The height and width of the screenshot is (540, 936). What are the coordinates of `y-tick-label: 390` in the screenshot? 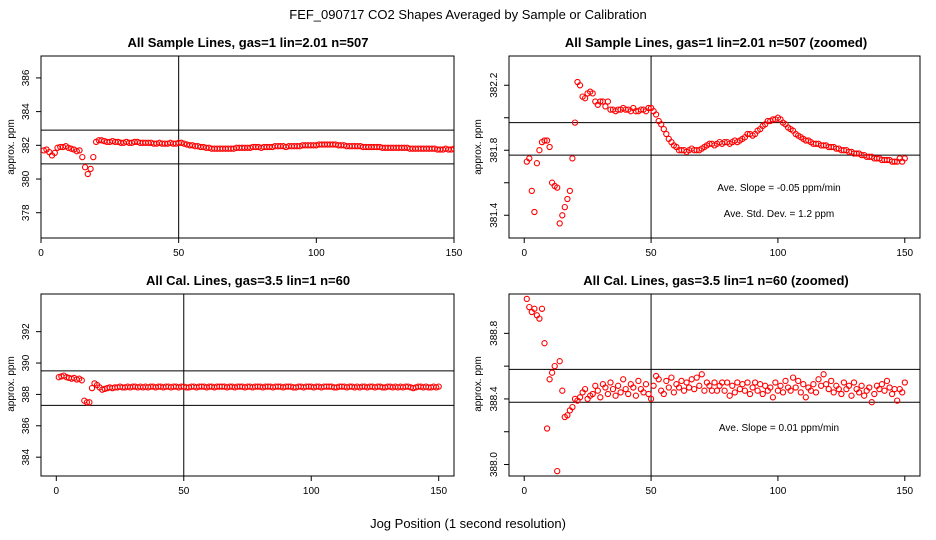 It's located at (26, 362).